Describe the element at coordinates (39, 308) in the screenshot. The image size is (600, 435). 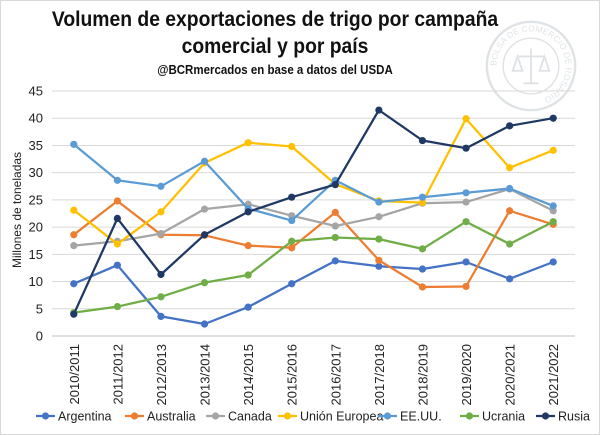
I see `y-tick-label: 5` at that location.